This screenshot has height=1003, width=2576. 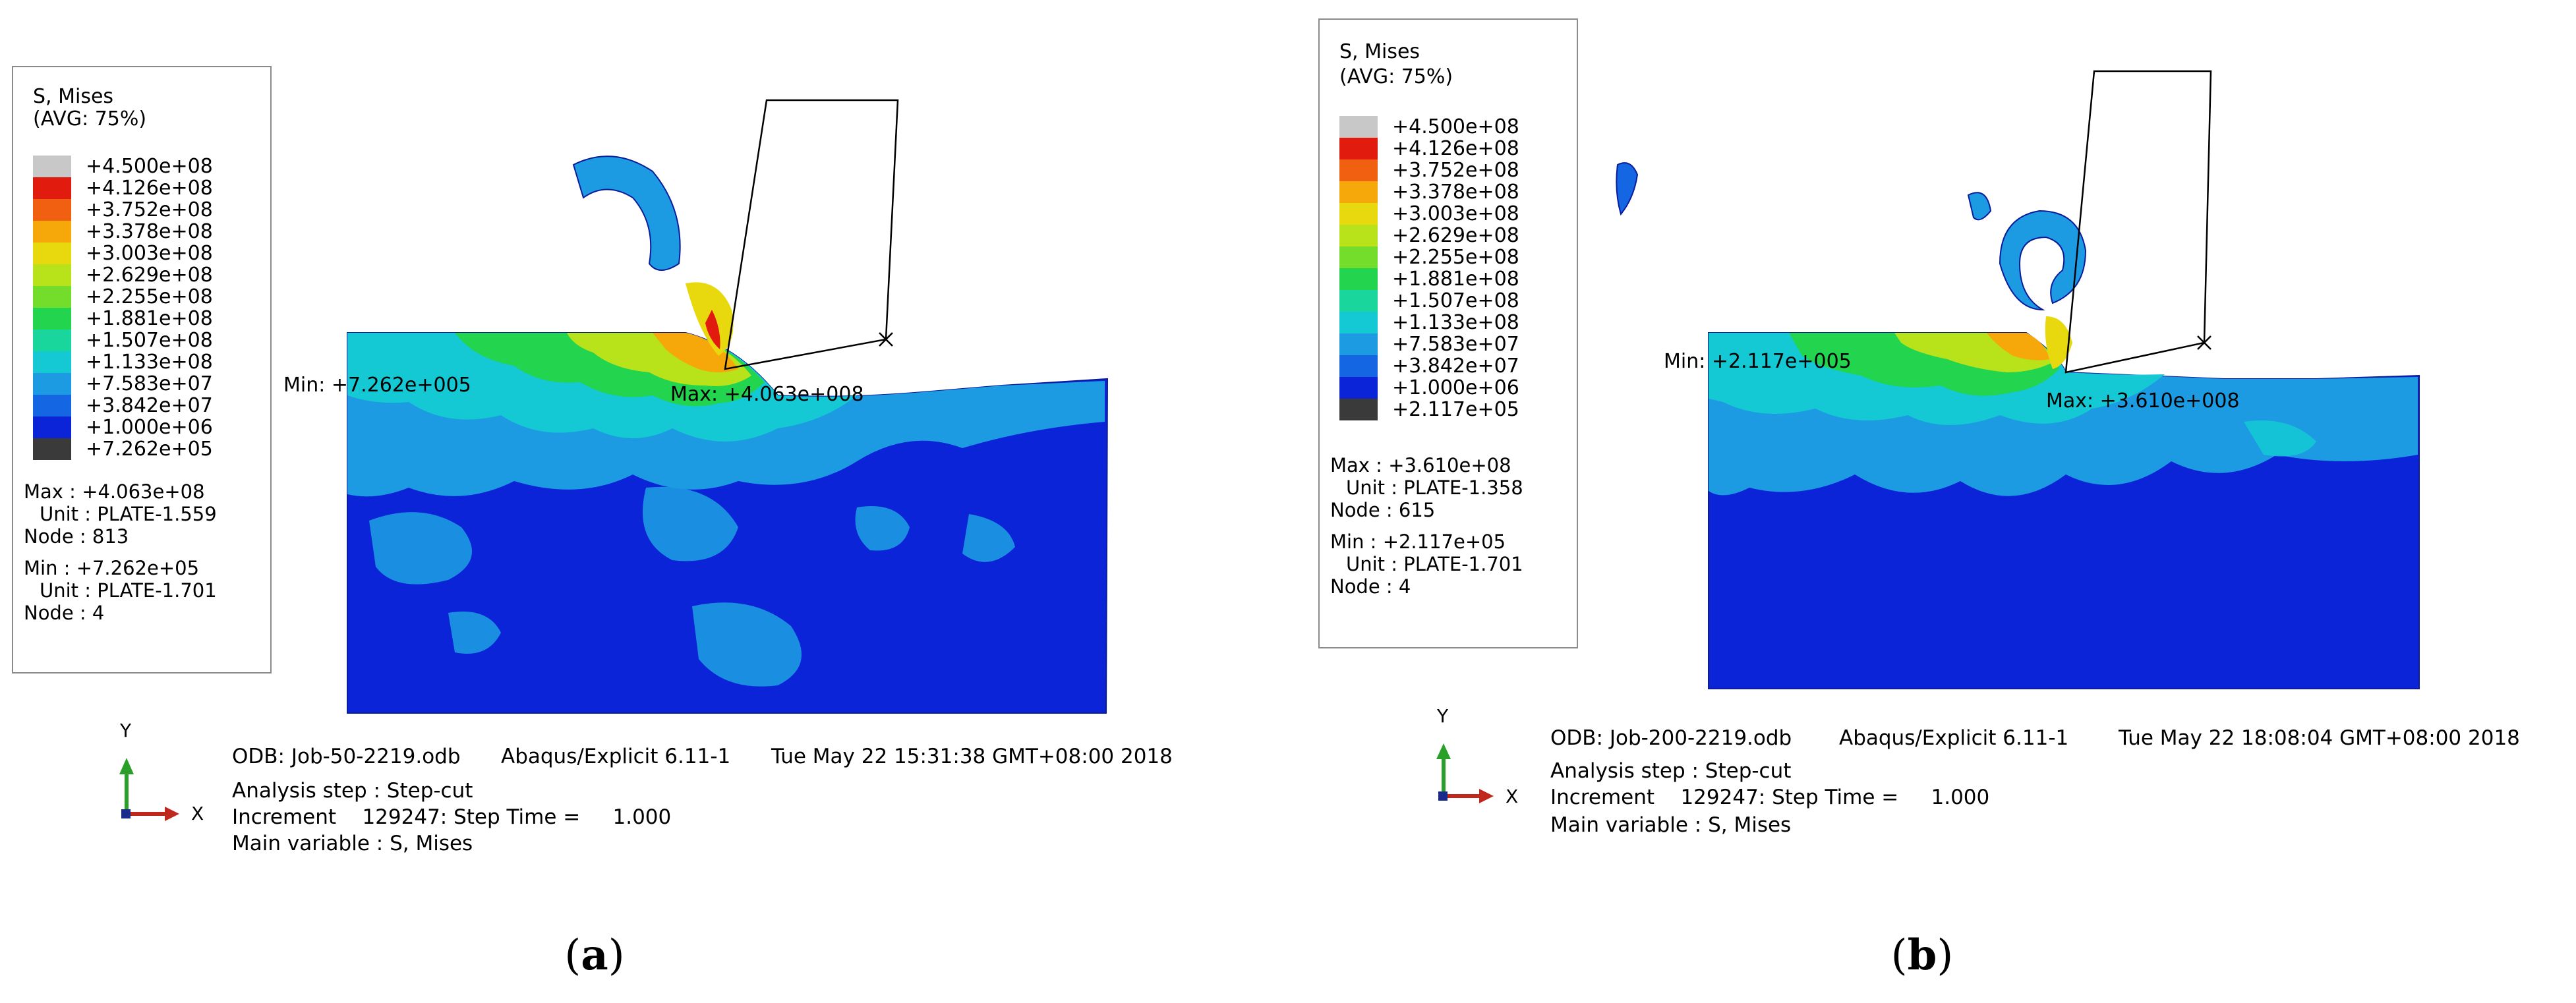 What do you see at coordinates (2143, 401) in the screenshot?
I see `plot-max-label-b: Max: +3.610e+008` at bounding box center [2143, 401].